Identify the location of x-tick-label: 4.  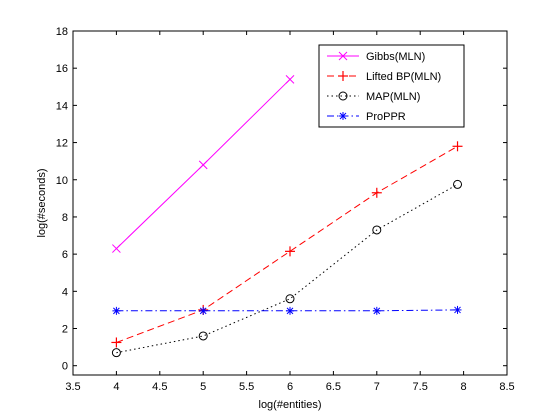
(116, 387).